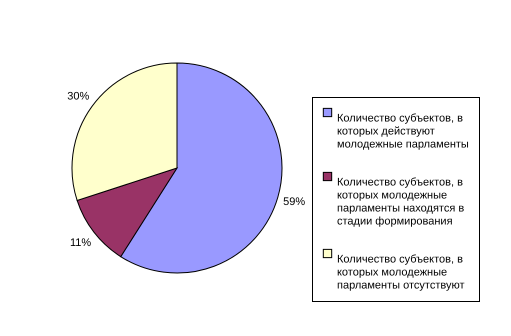 The image size is (511, 336). I want to click on data-label: 30%, so click(78, 96).